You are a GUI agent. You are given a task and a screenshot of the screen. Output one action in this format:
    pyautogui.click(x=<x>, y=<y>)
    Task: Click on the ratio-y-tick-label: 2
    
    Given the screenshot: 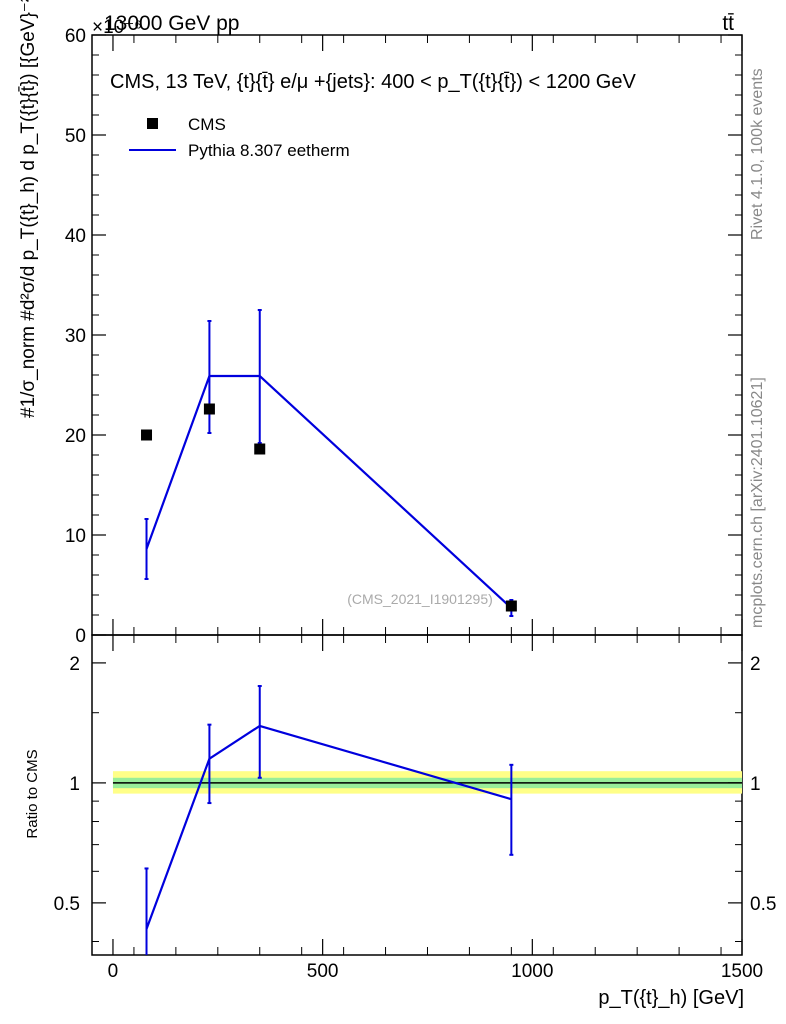 What is the action you would take?
    pyautogui.click(x=74, y=664)
    